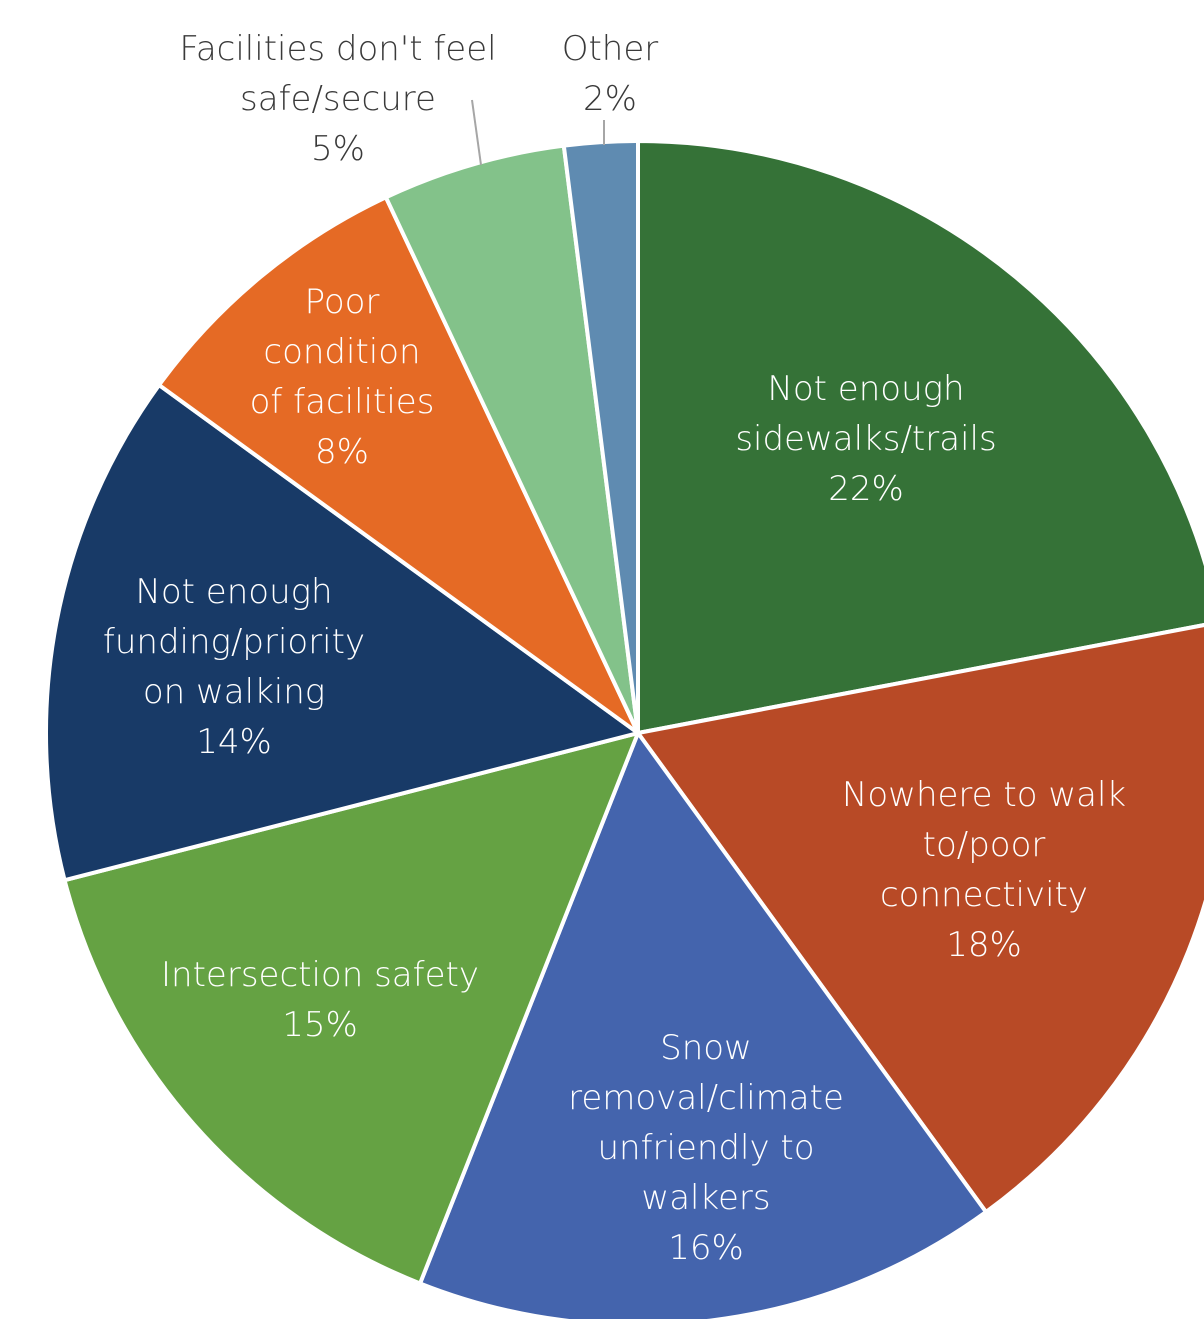  What do you see at coordinates (610, 49) in the screenshot?
I see `slice-category-label: Other` at bounding box center [610, 49].